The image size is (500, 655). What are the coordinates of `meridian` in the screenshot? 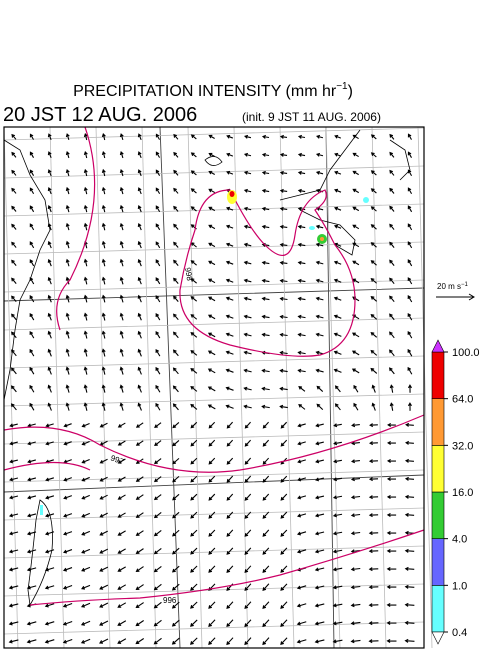 It's located at (287, 387).